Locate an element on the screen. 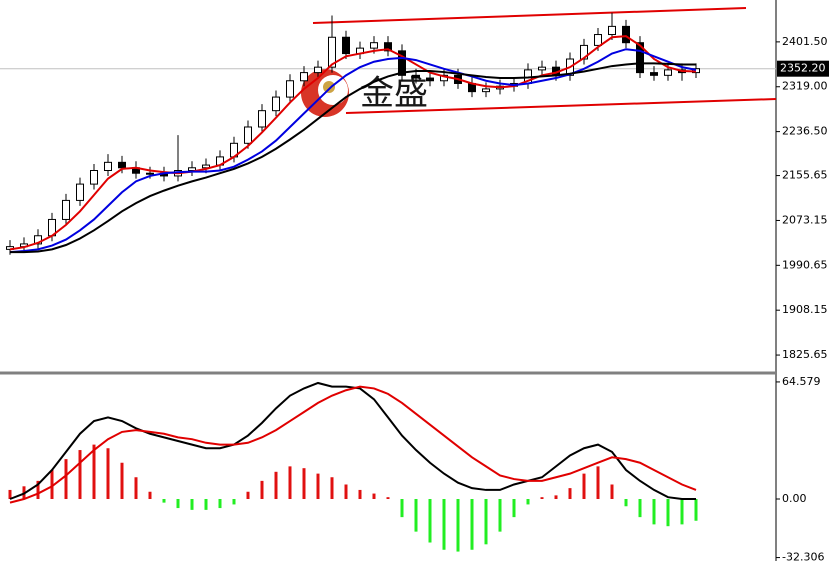 Image resolution: width=829 pixels, height=561 pixels. y-tick-label: 64.579 is located at coordinates (801, 381).